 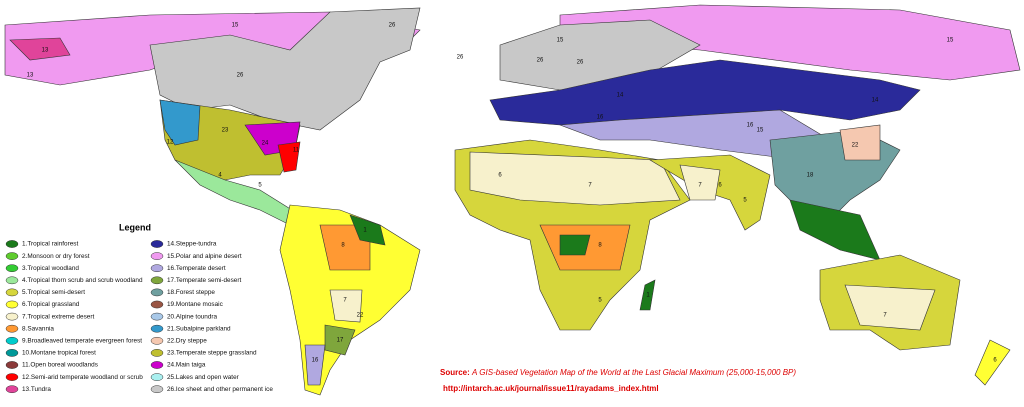 I want to click on legend-label: 20.Alpine toundra, so click(x=192, y=316).